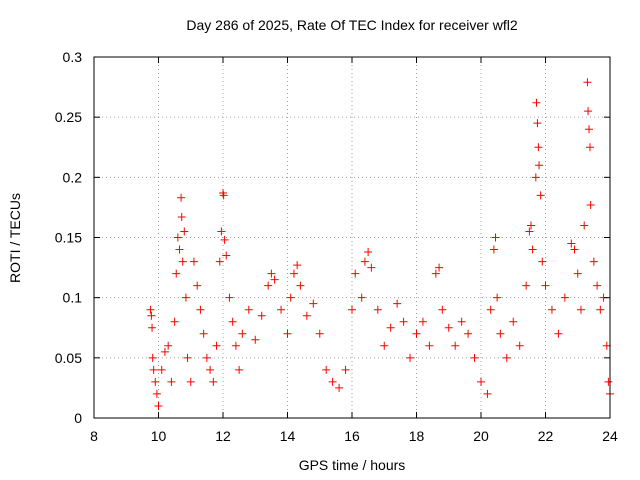  I want to click on x-axis-label: GPS time / hours, so click(352, 465).